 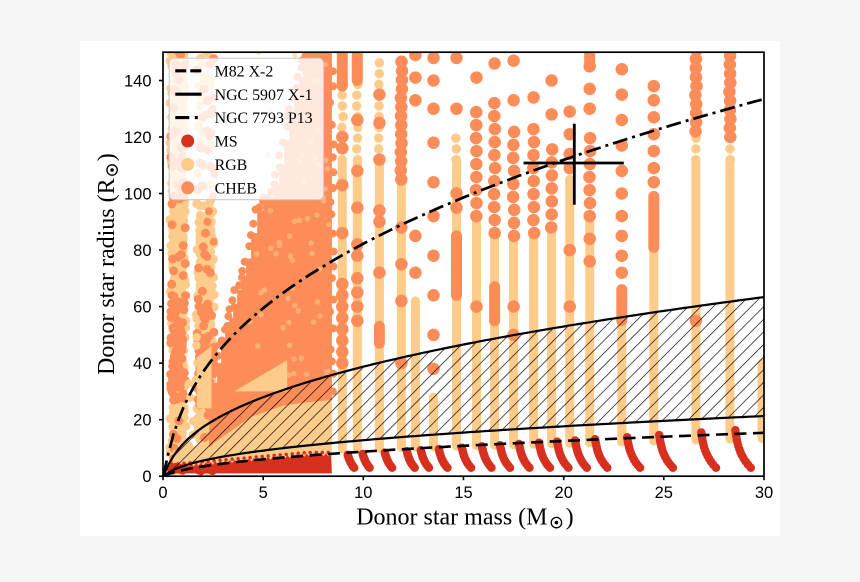 I want to click on svg-text: 25, so click(x=664, y=493).